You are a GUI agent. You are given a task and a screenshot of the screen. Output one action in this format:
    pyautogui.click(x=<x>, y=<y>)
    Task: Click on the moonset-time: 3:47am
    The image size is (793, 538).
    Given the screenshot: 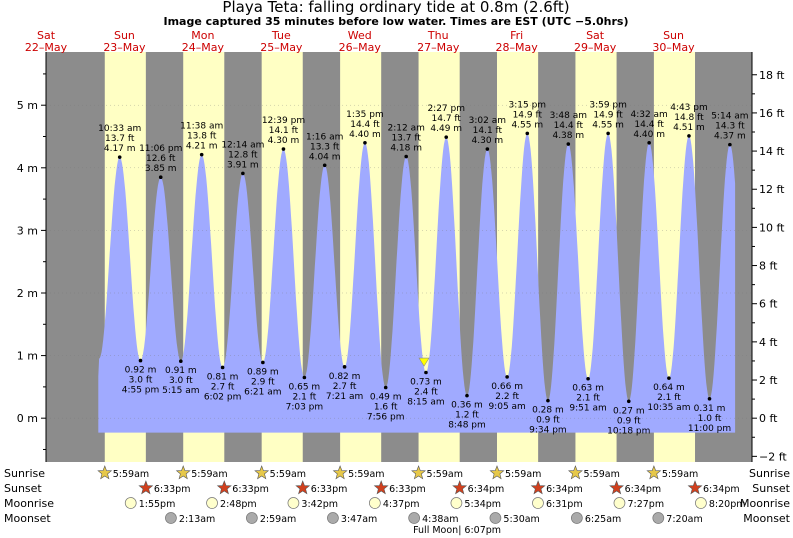 What is the action you would take?
    pyautogui.click(x=359, y=519)
    